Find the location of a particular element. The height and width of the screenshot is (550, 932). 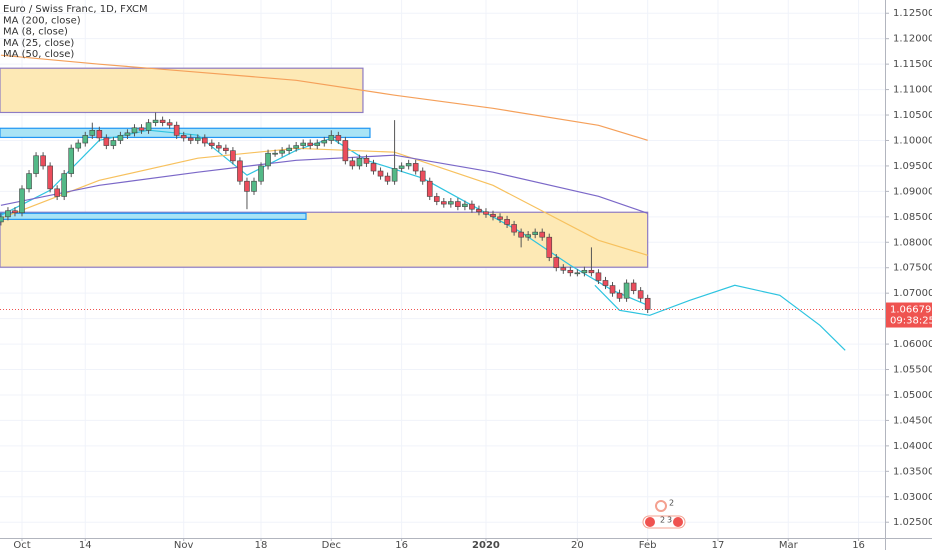

x-tick-label: 20 is located at coordinates (577, 545).